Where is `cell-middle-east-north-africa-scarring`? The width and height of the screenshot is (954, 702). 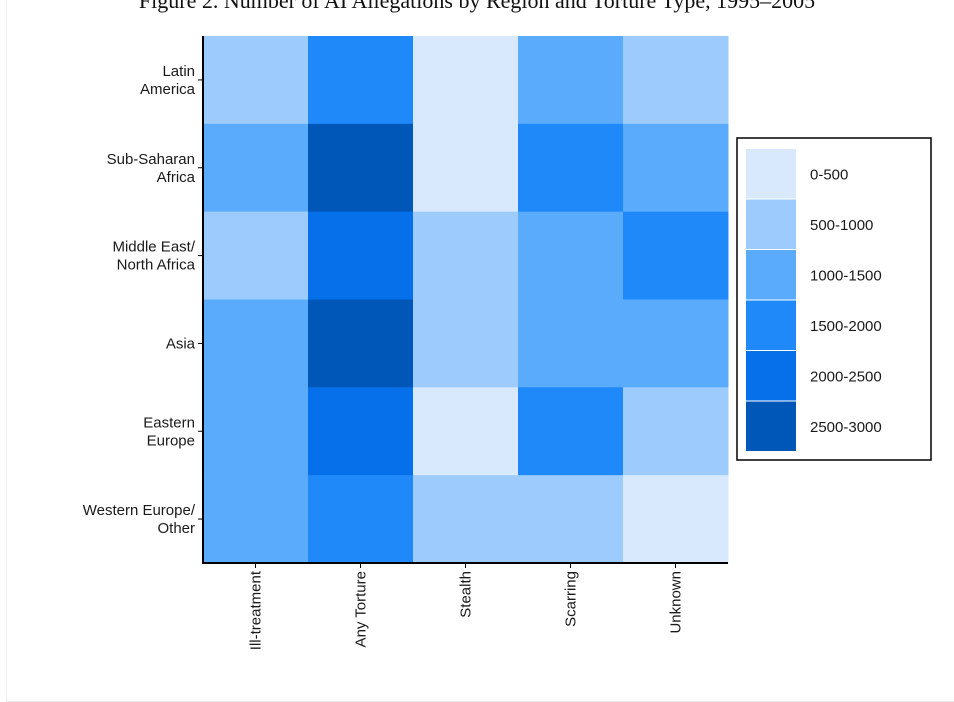 cell-middle-east-north-africa-scarring is located at coordinates (571, 255).